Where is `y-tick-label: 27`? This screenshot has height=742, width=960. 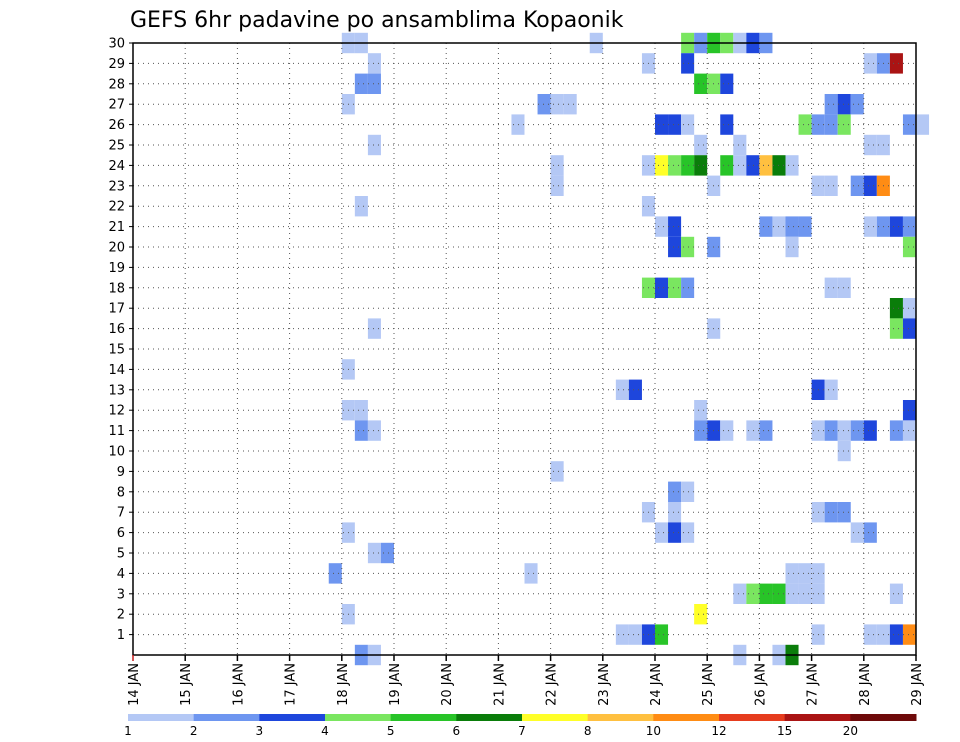 y-tick-label: 27 is located at coordinates (116, 105).